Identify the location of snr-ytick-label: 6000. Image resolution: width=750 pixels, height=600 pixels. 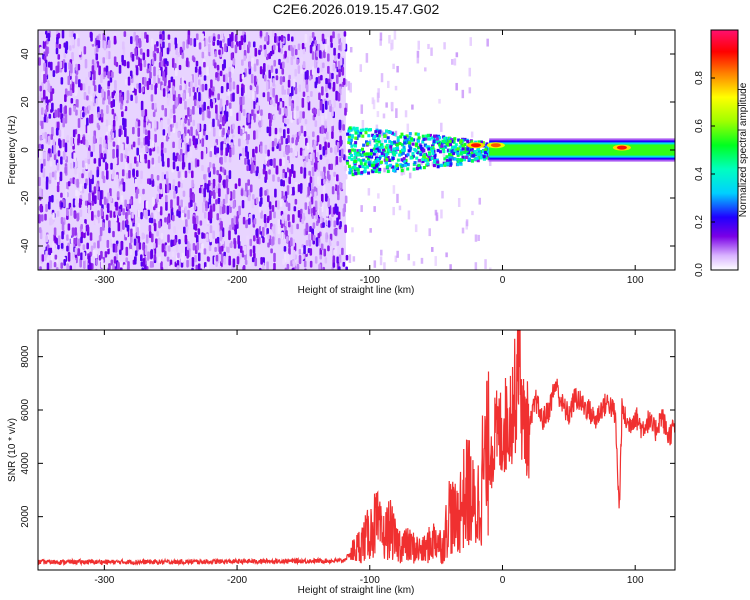
(25, 409).